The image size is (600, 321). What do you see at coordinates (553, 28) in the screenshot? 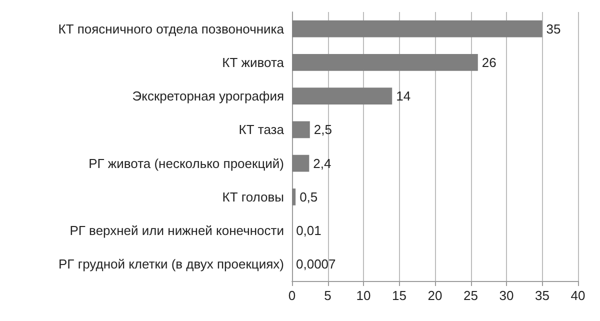
I see `data-label: 35` at bounding box center [553, 28].